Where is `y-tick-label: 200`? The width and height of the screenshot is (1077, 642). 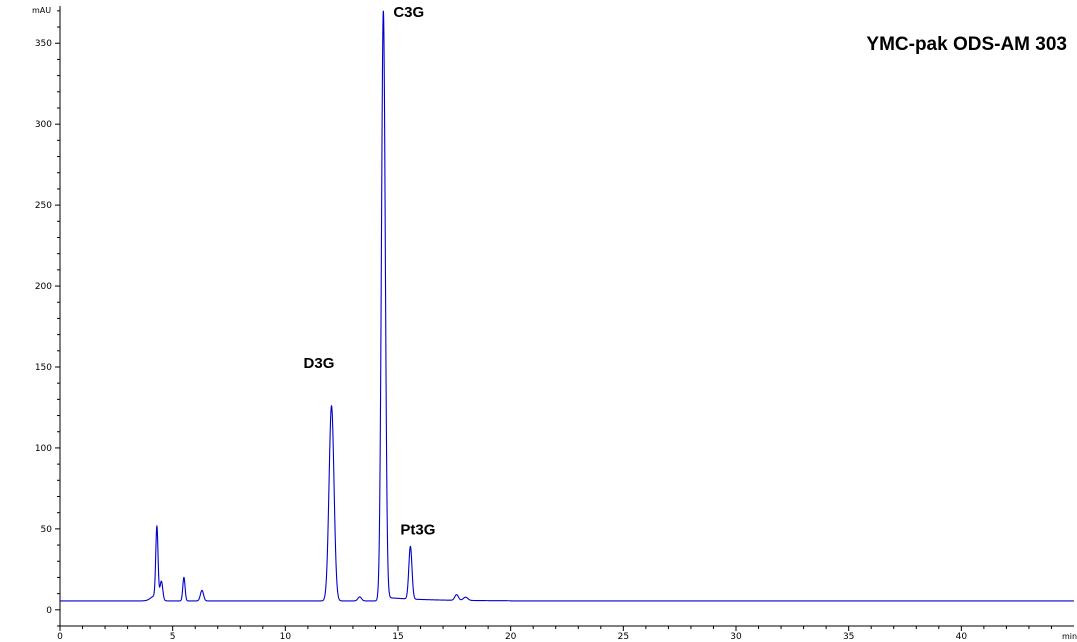
y-tick-label: 200 is located at coordinates (43, 287).